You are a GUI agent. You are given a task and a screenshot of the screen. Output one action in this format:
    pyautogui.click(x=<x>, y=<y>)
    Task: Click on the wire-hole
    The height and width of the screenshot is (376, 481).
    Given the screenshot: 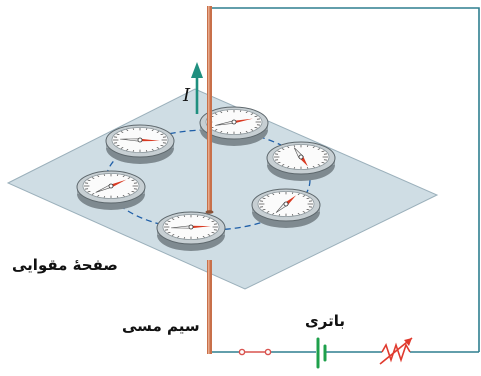 What is the action you would take?
    pyautogui.click(x=209, y=212)
    